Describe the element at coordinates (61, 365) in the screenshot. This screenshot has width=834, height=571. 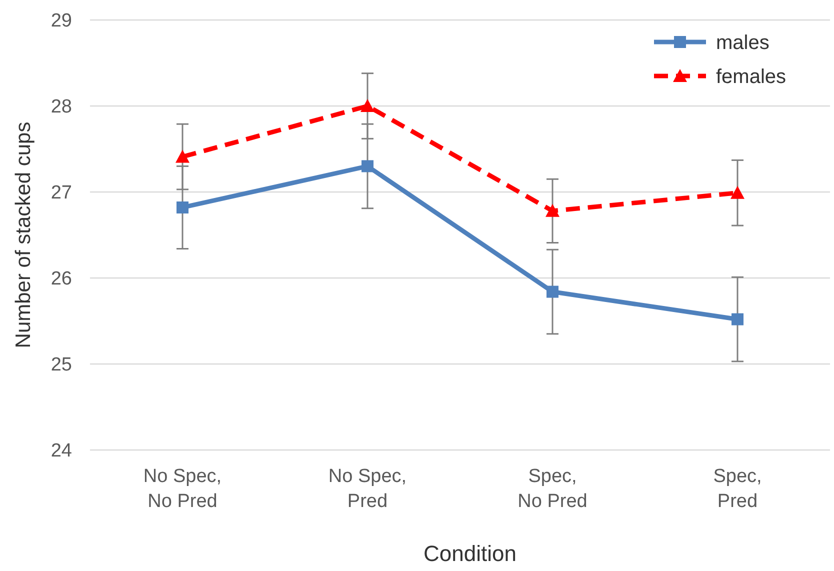
I see `y-tick-label: 25` at that location.